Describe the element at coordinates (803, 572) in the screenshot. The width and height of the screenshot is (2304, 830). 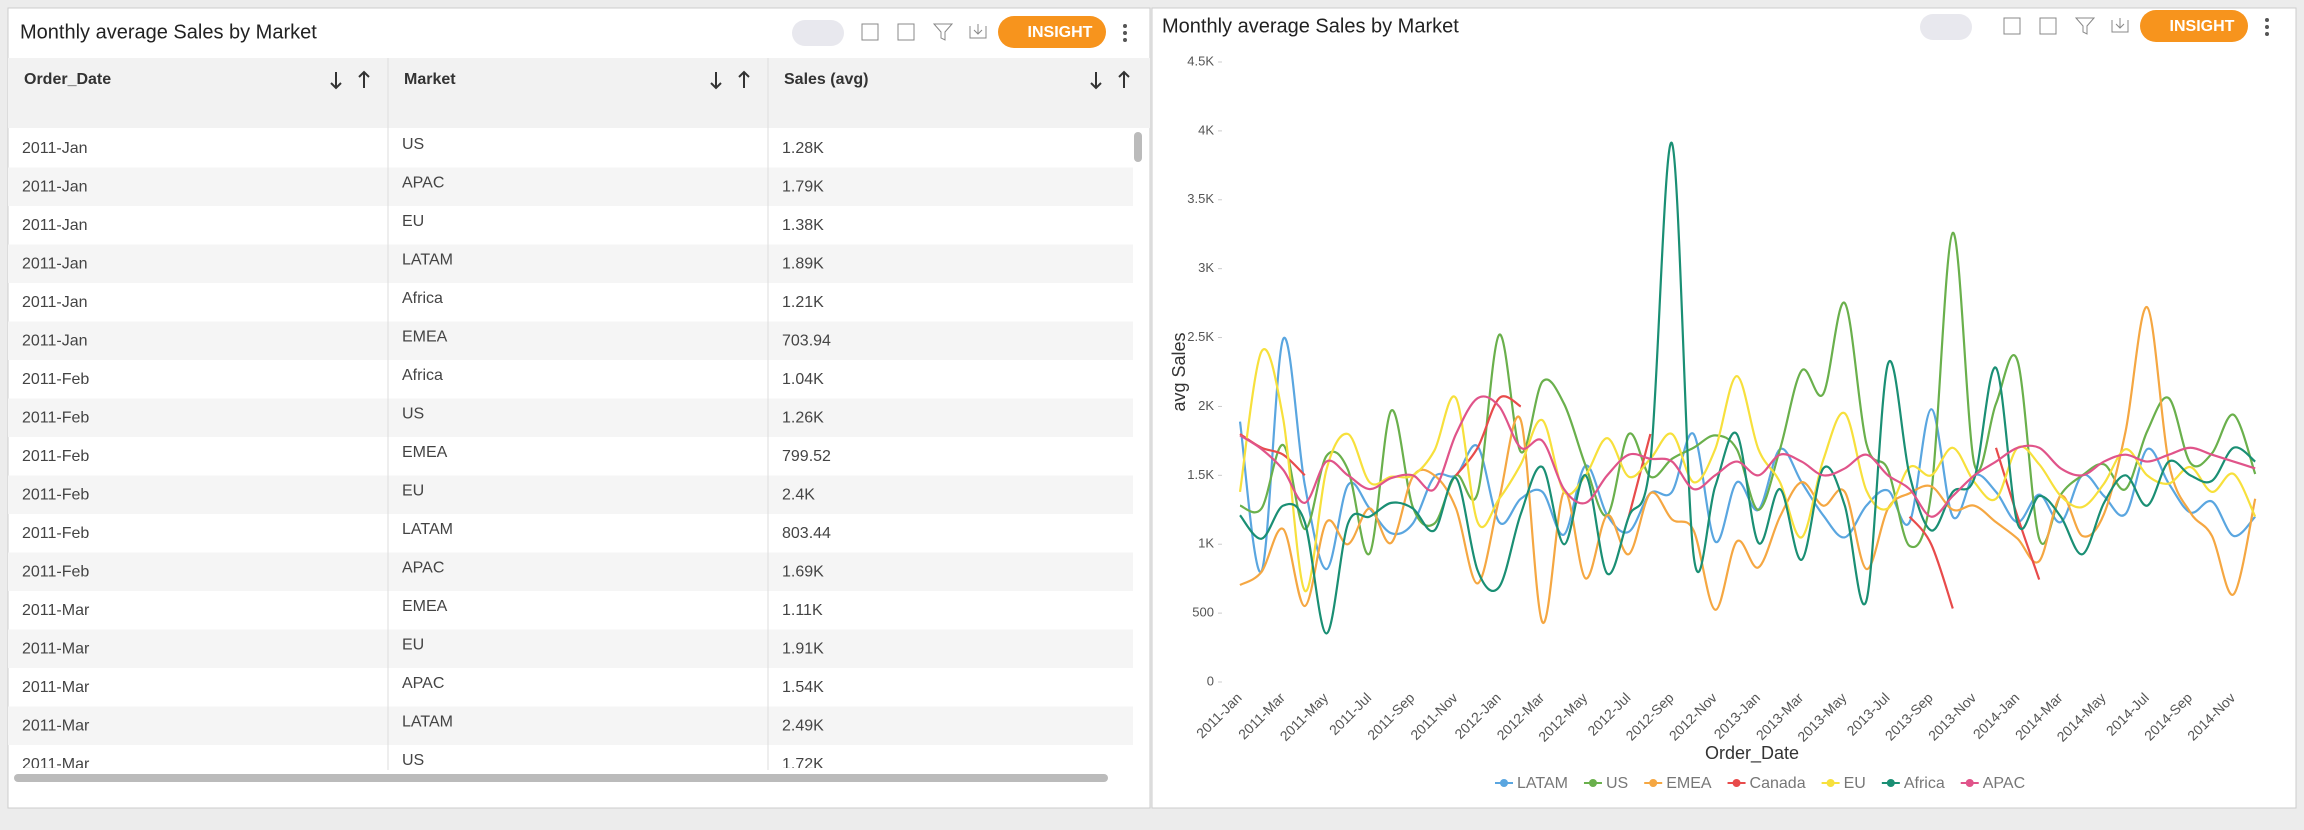
I see `cell: 1.69K` at that location.